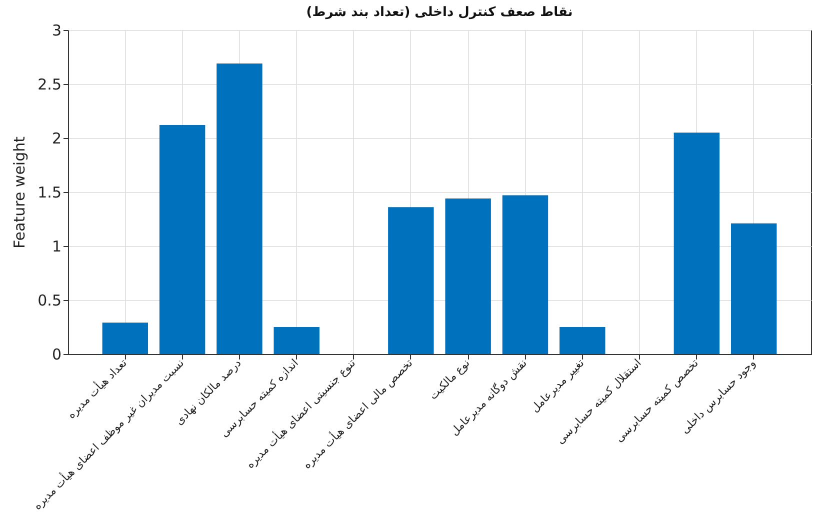 This screenshot has width=817, height=516. I want to click on y-tick-label: 1, so click(57, 247).